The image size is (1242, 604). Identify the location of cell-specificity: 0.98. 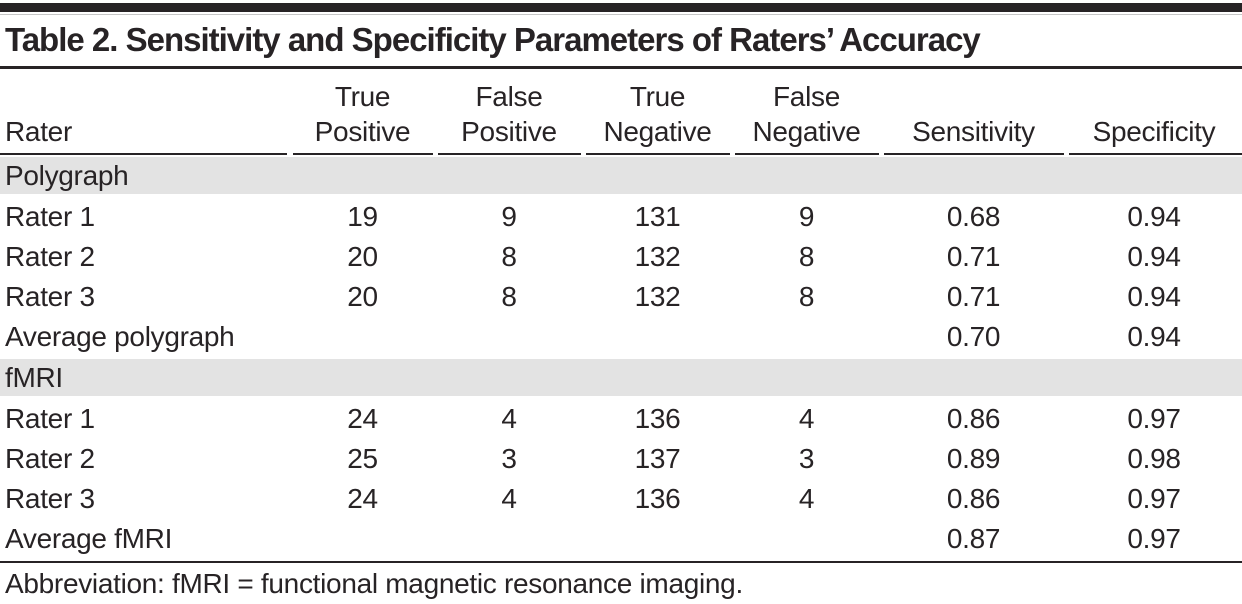
(1154, 458).